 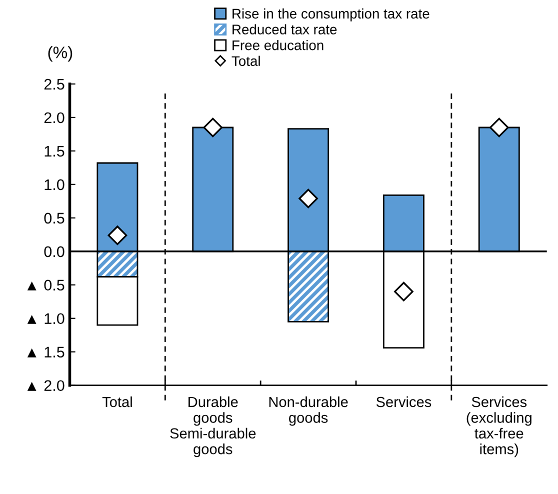 What do you see at coordinates (499, 427) in the screenshot?
I see `x-tick-label: Services (excluding tax-free items)` at bounding box center [499, 427].